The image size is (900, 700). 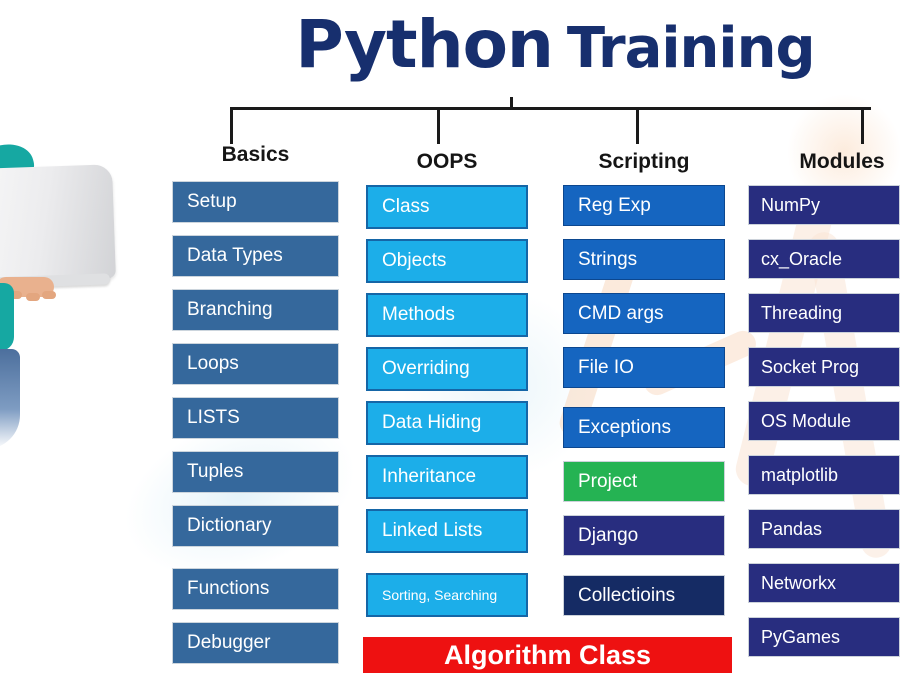 What do you see at coordinates (547, 655) in the screenshot?
I see `algorithm-class-banner: Algorithm Class` at bounding box center [547, 655].